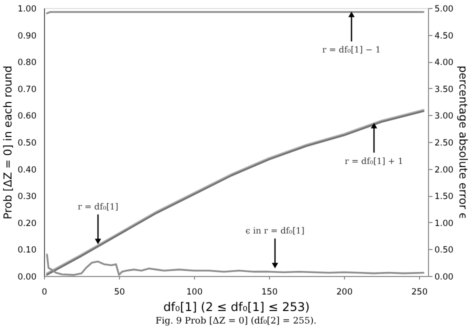 Image resolution: width=474 pixels, height=332 pixels. I want to click on x-tick-label: 250, so click(419, 293).